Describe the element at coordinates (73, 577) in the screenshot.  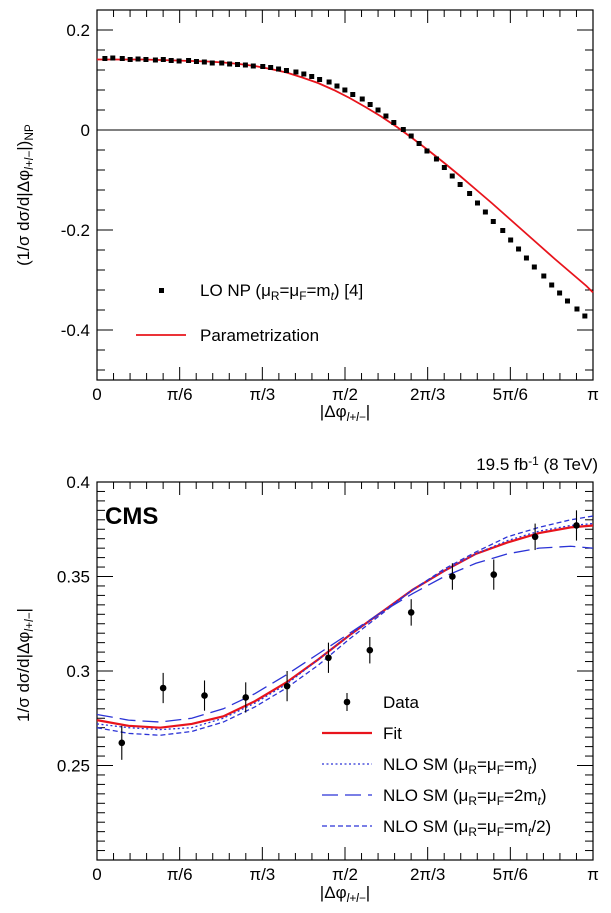
I see `y-tick-label: 0.35` at that location.